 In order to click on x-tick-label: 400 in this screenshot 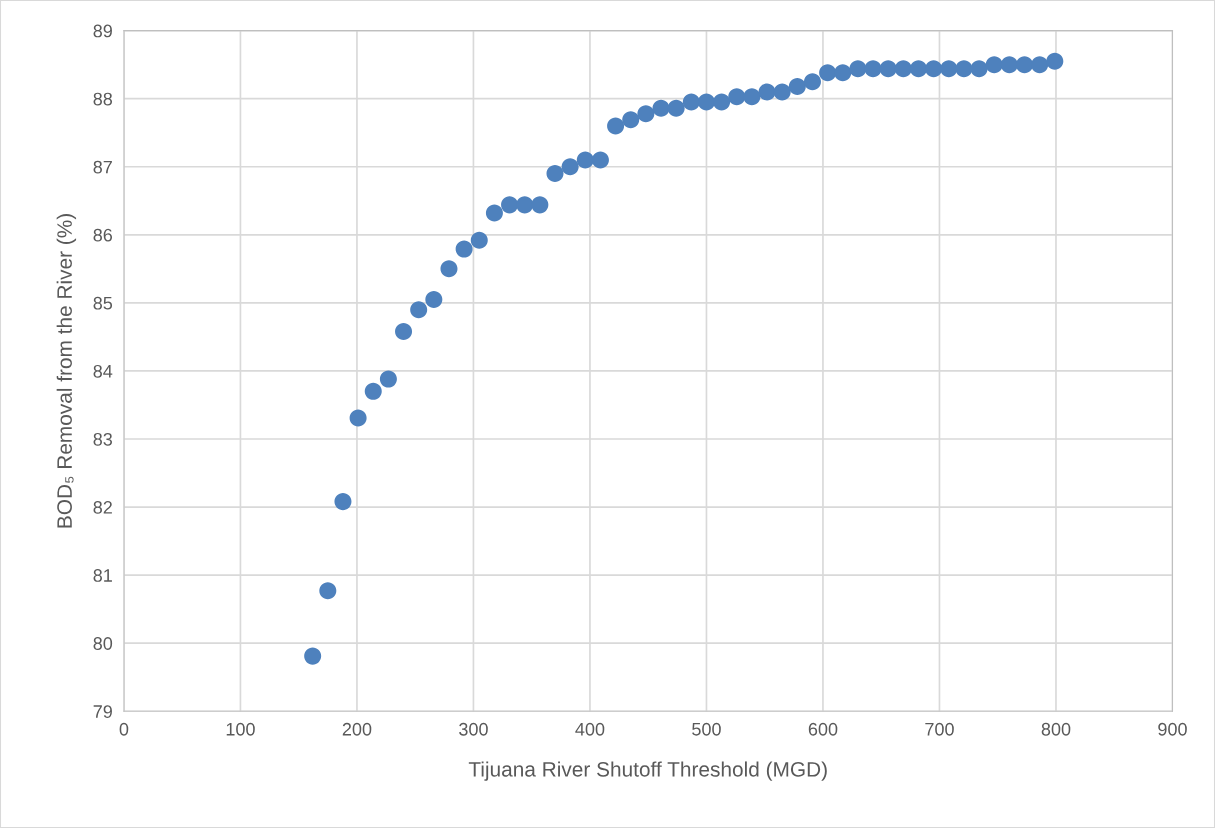, I will do `click(590, 729)`.